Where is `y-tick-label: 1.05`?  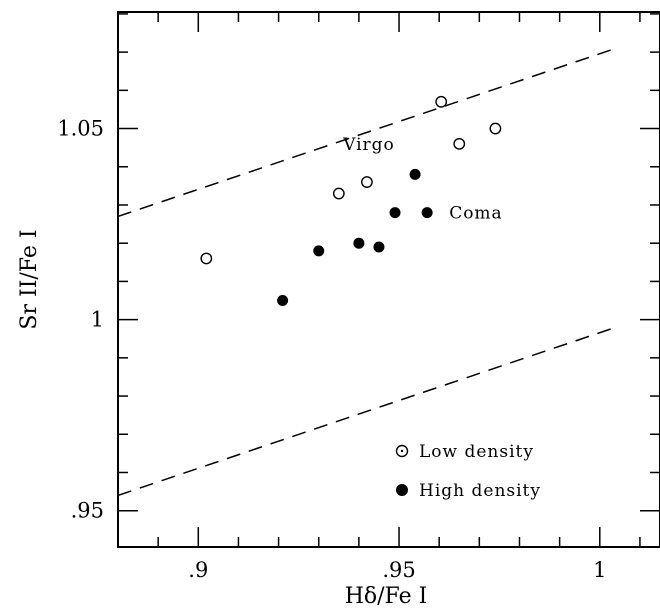
y-tick-label: 1.05 is located at coordinates (80, 129).